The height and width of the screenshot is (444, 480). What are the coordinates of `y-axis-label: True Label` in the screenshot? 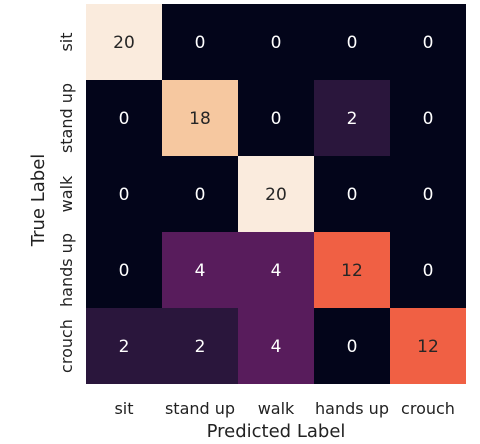 It's located at (38, 201).